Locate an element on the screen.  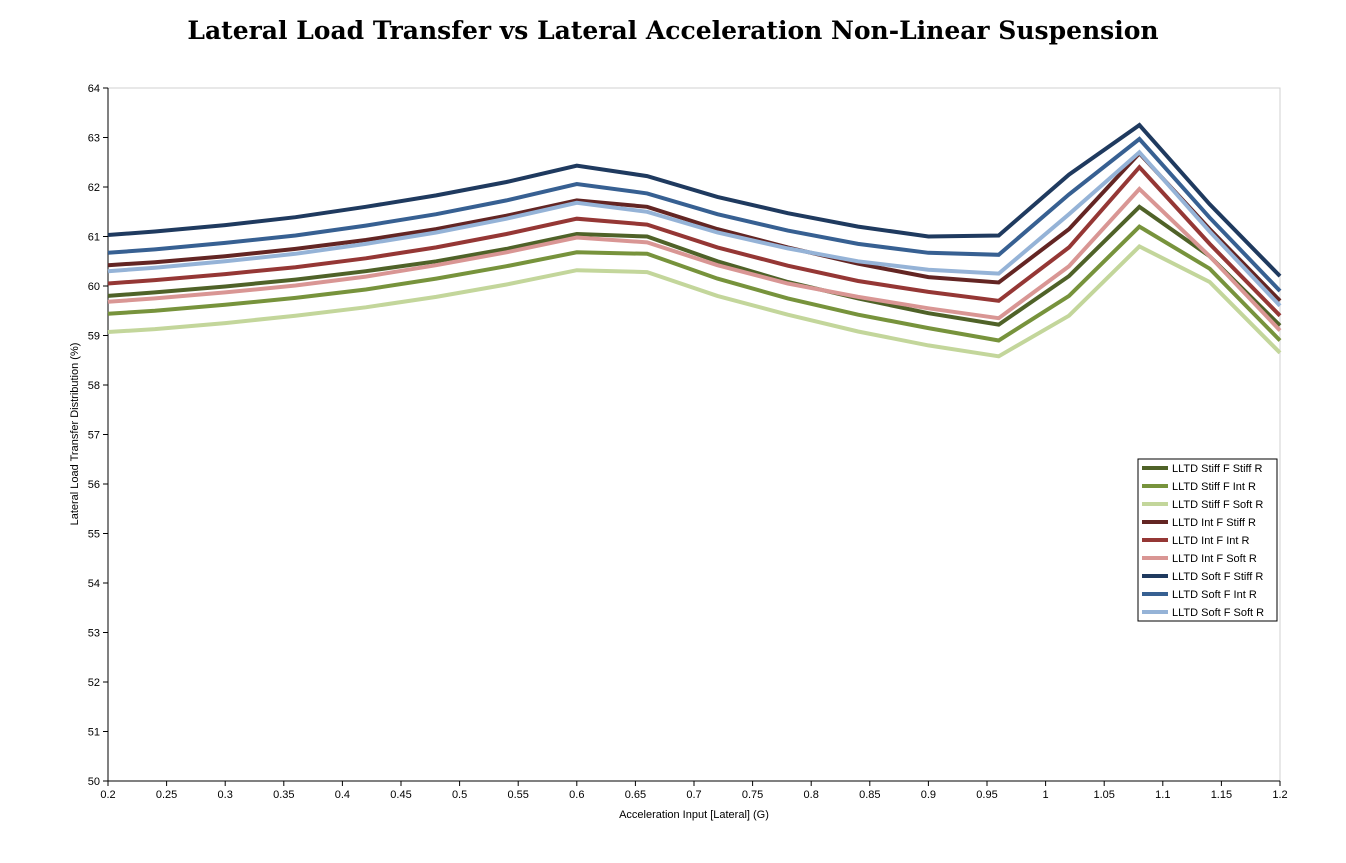
y-axis: 50 51 52 53 54 55 56 57 58 59 60 61 62 63 64 is located at coordinates (98, 435).